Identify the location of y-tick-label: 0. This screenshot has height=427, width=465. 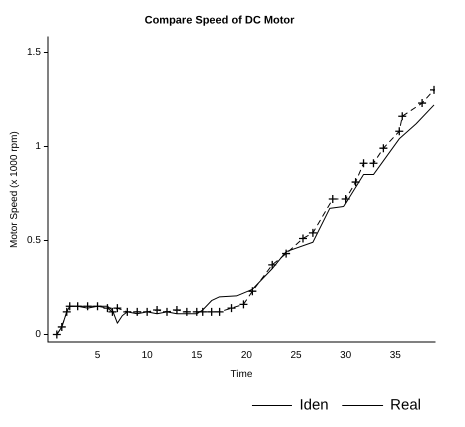
(38, 334).